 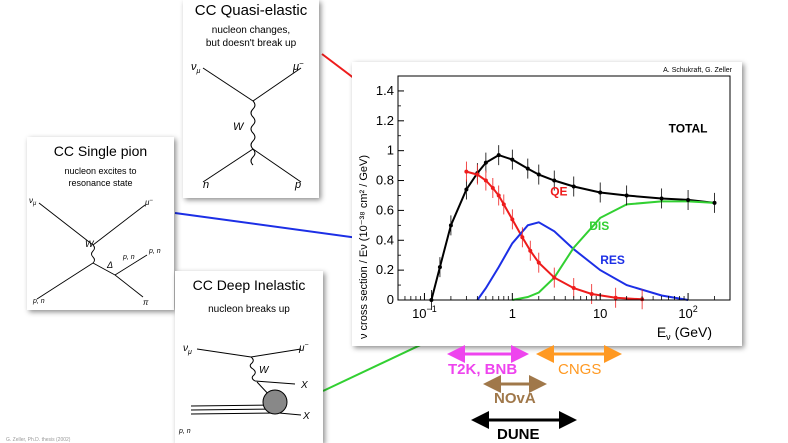 What do you see at coordinates (612, 260) in the screenshot?
I see `series-label-res: RES` at bounding box center [612, 260].